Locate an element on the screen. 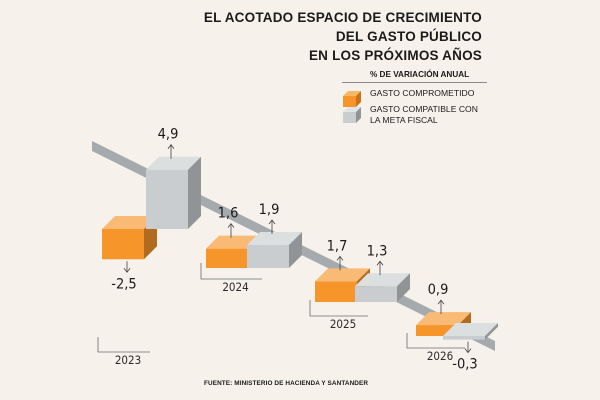 This screenshot has height=400, width=600. value-label: 4,9 is located at coordinates (168, 135).